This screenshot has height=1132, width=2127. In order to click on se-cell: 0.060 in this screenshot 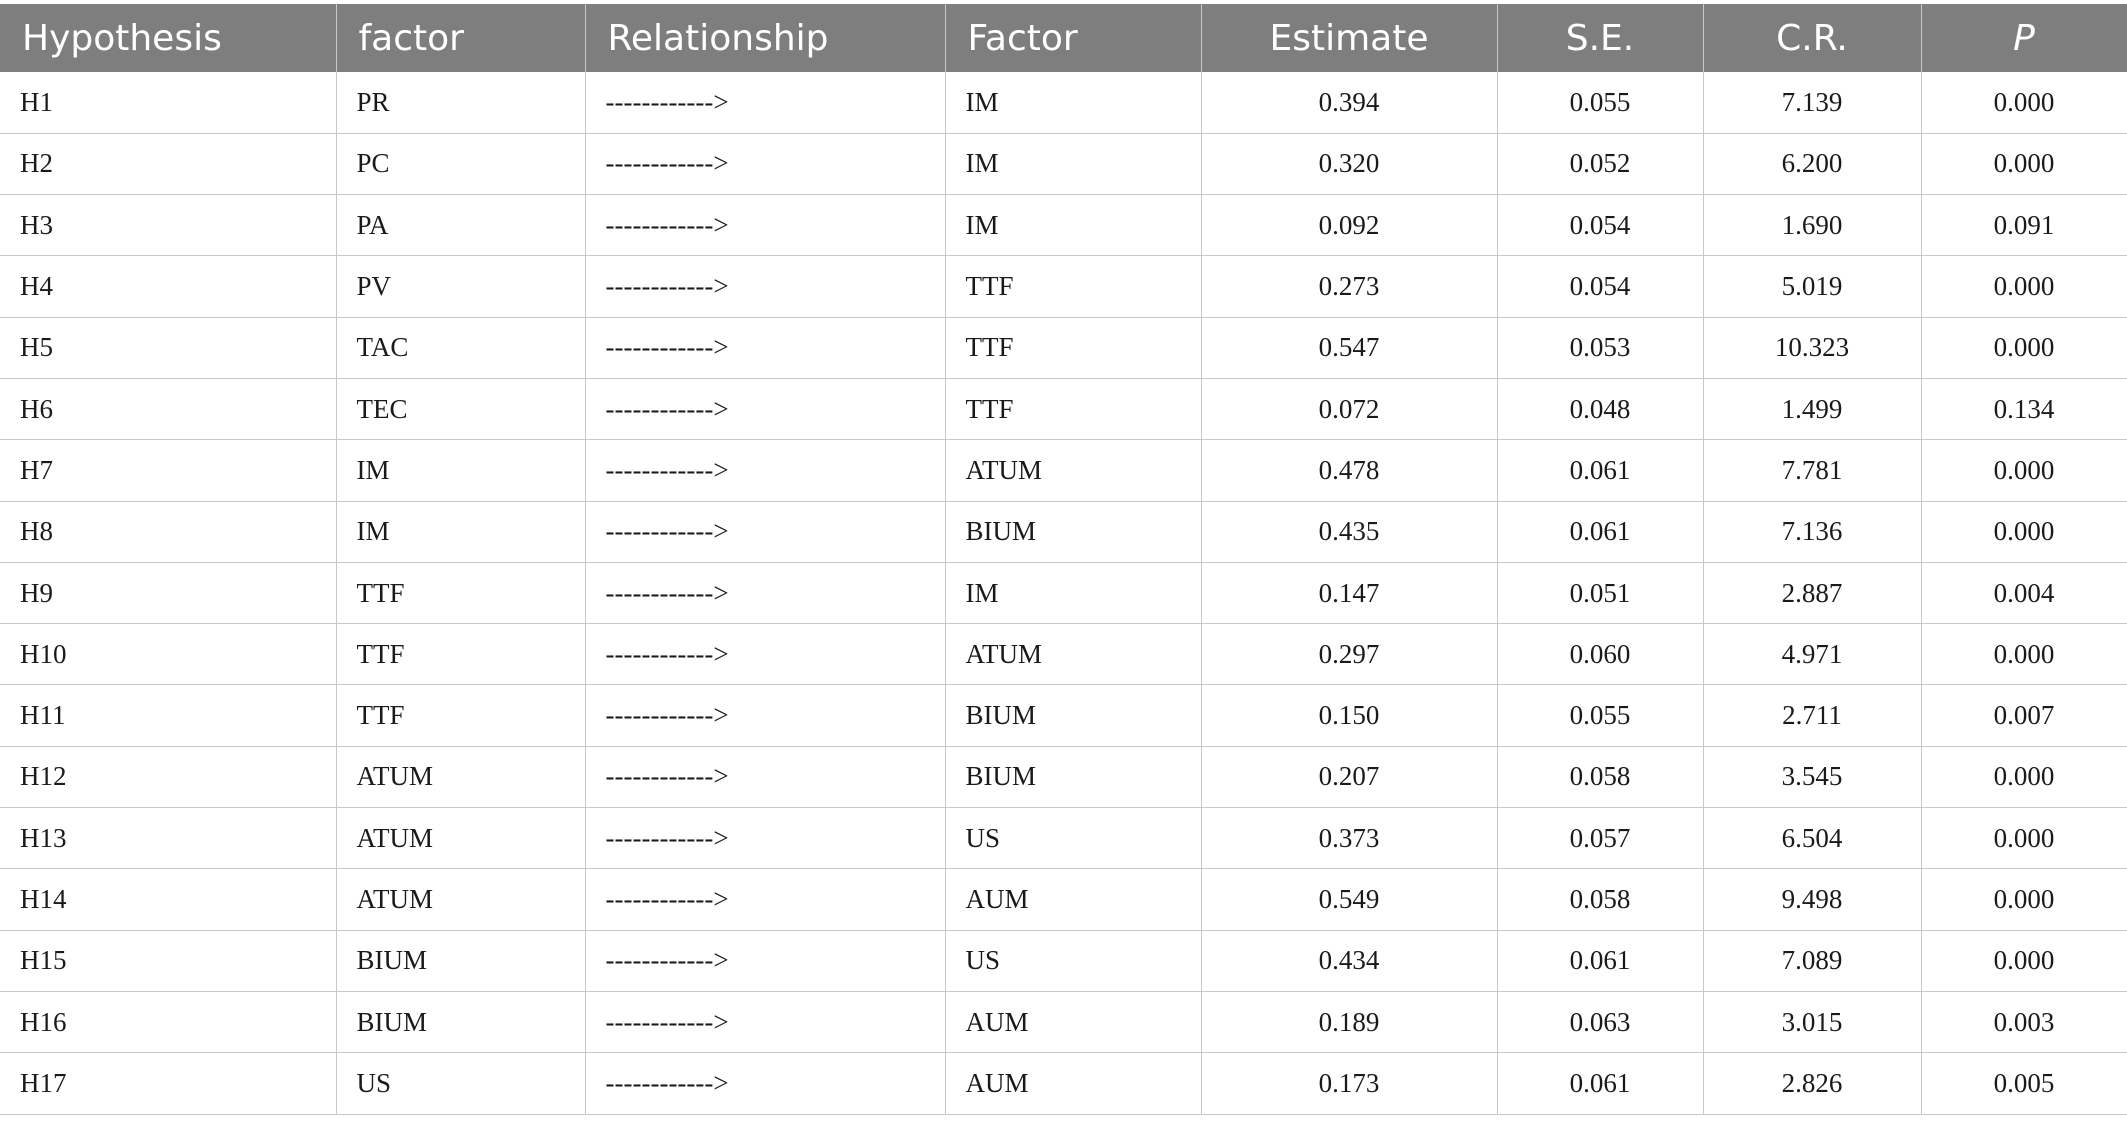, I will do `click(1600, 654)`.